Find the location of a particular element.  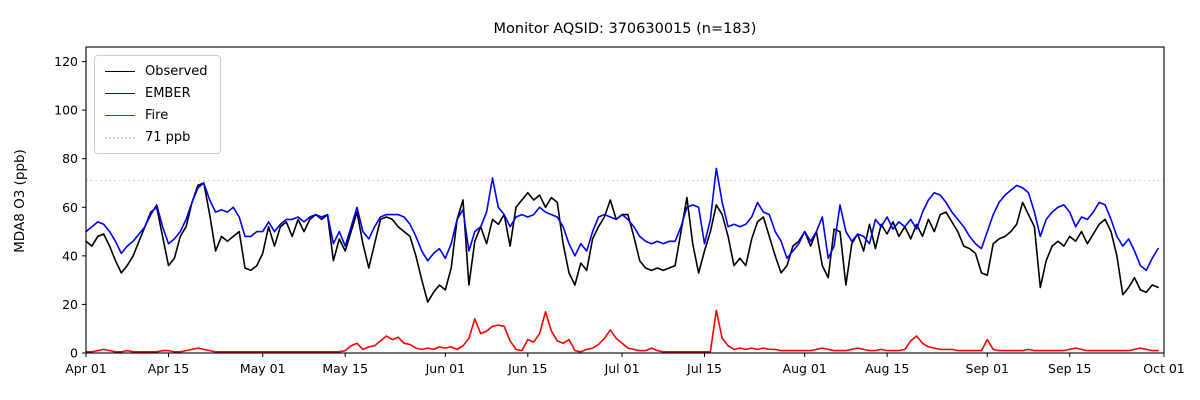

legend-label-fire: Fire is located at coordinates (157, 115).